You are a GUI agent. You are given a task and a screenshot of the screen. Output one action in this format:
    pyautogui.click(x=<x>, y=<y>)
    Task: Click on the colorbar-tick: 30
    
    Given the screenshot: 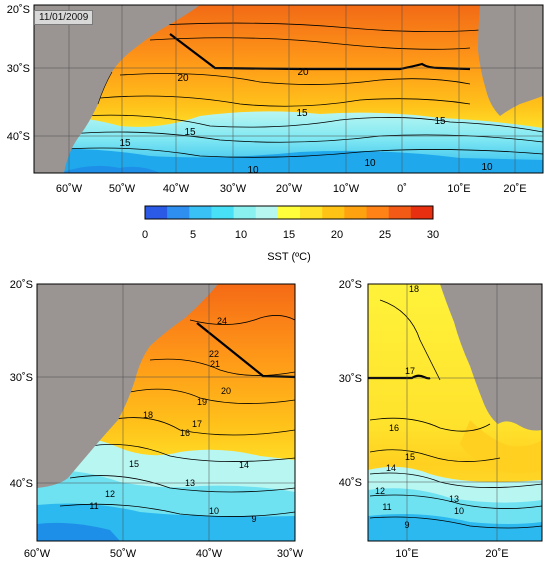 What is the action you would take?
    pyautogui.click(x=433, y=235)
    